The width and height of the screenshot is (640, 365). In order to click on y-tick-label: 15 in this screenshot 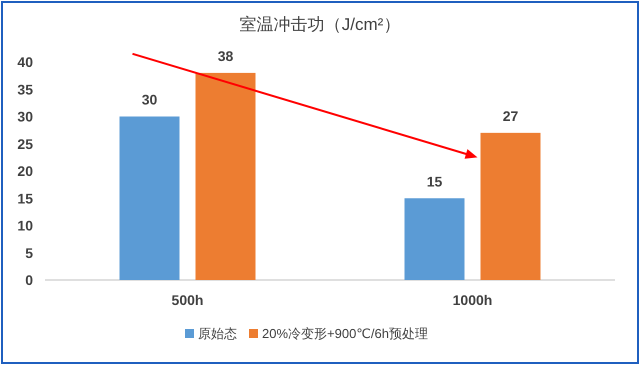, I will do `click(25, 198)`.